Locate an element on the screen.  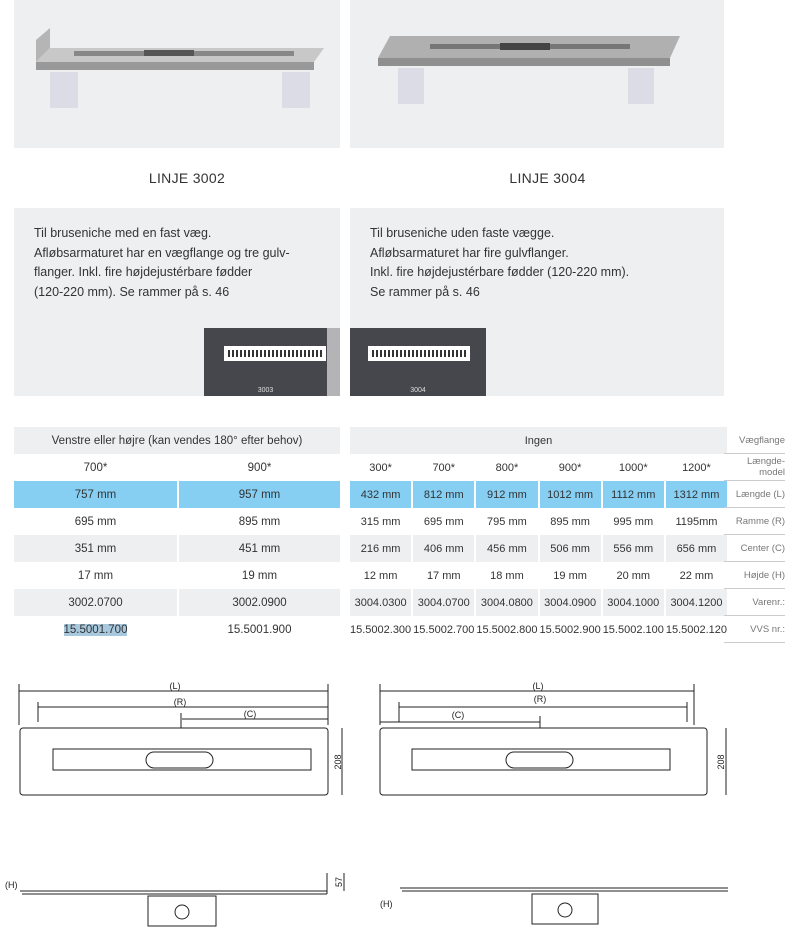
cell: 216 mm is located at coordinates (381, 548).